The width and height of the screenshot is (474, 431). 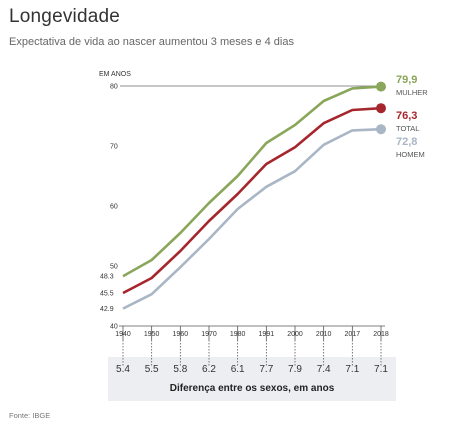 What do you see at coordinates (115, 74) in the screenshot?
I see `y-axis-label: EM ANOS` at bounding box center [115, 74].